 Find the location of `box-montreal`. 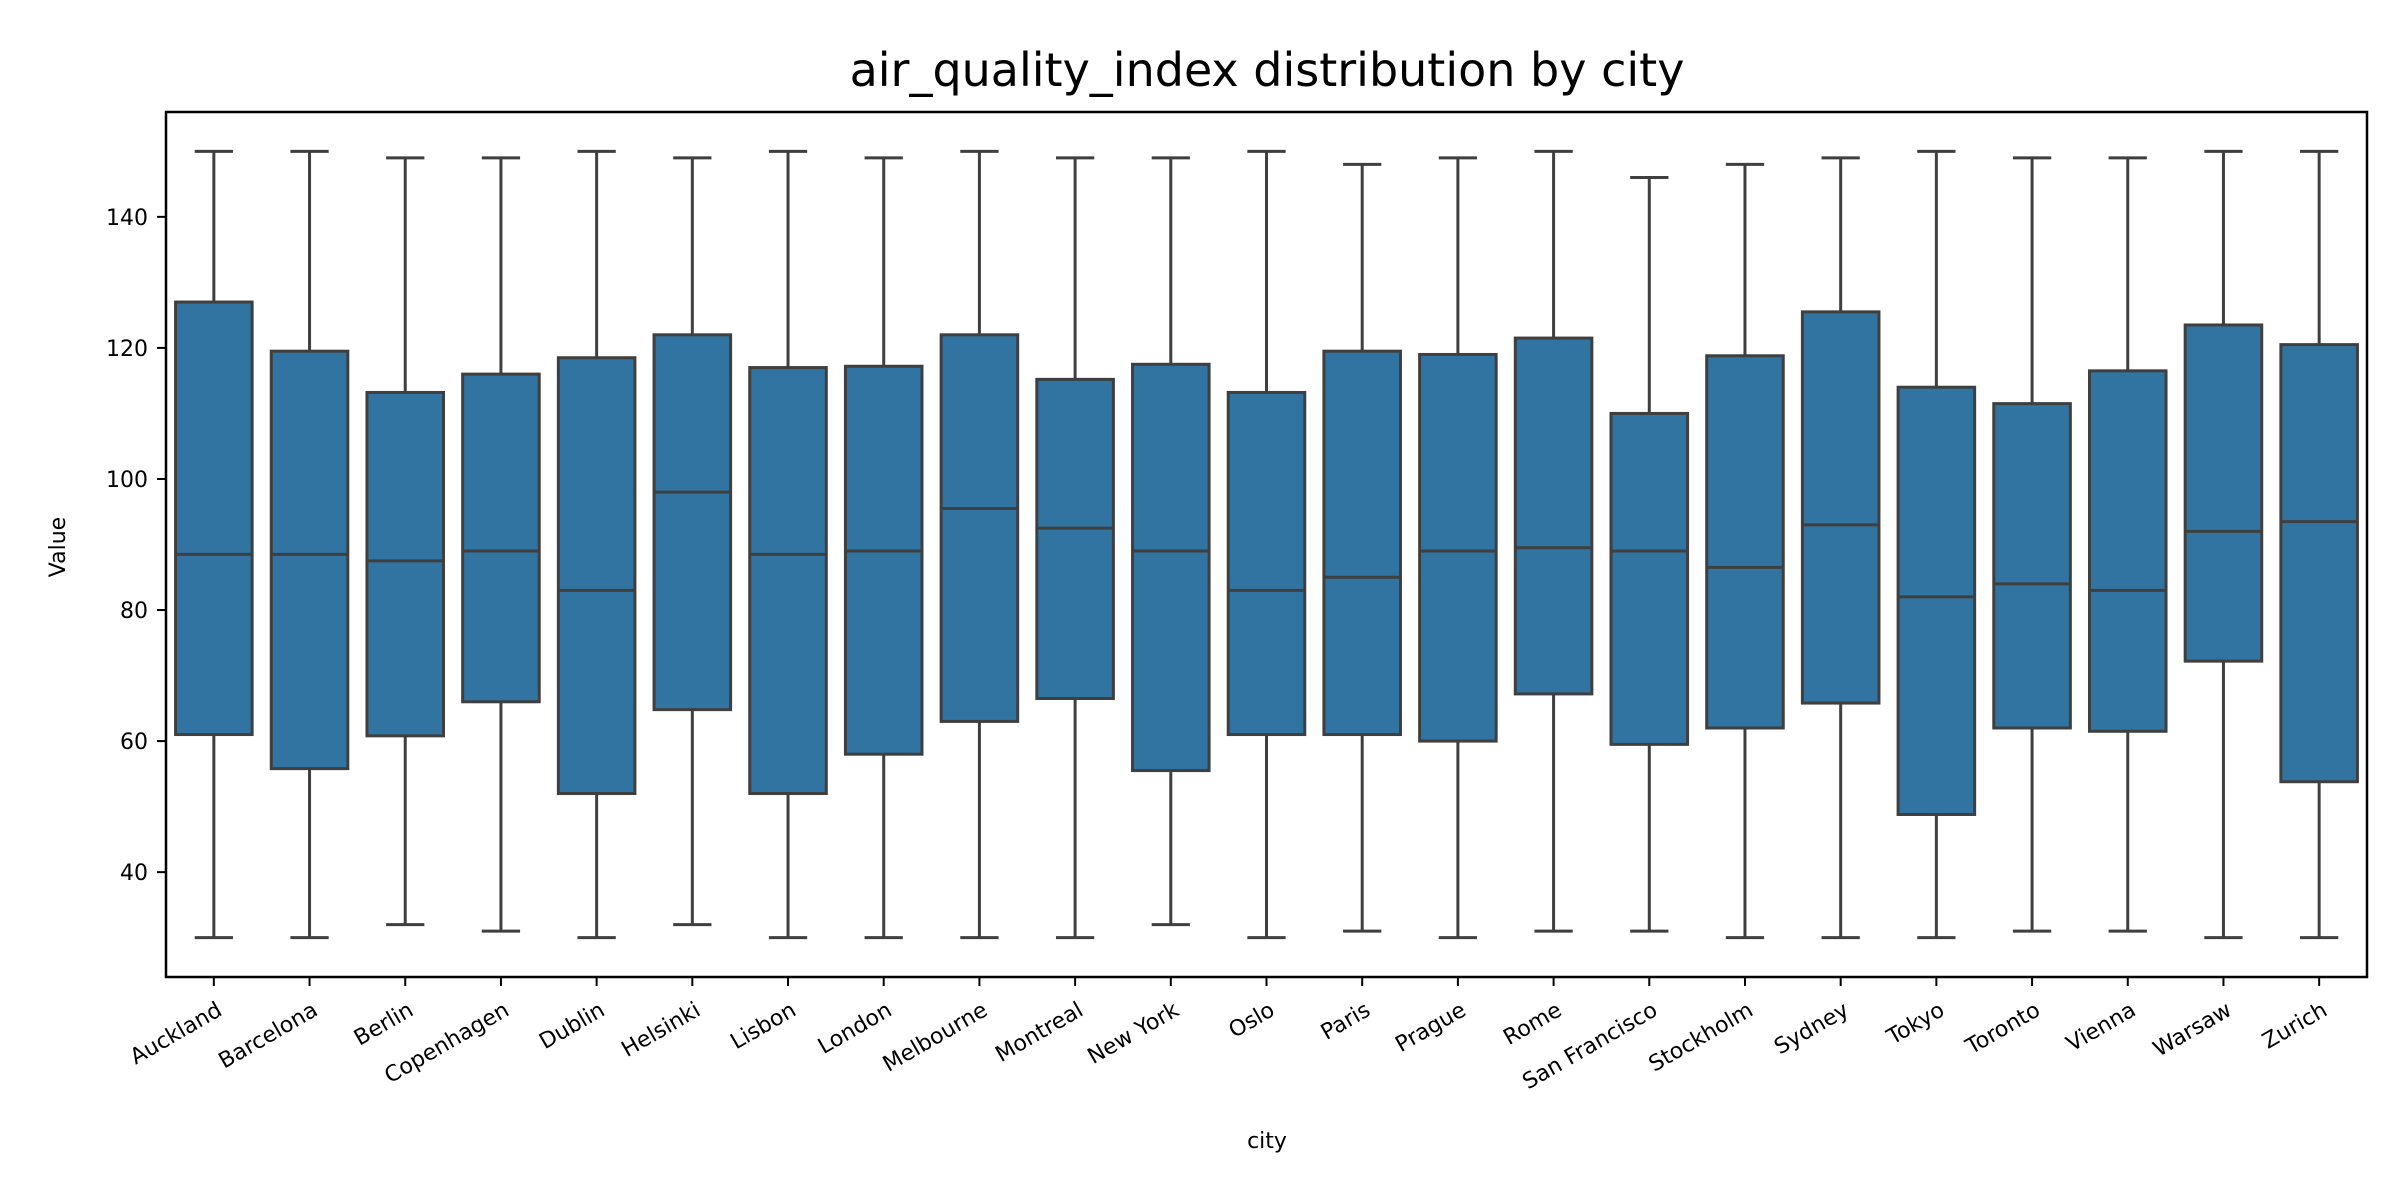

box-montreal is located at coordinates (1075, 548).